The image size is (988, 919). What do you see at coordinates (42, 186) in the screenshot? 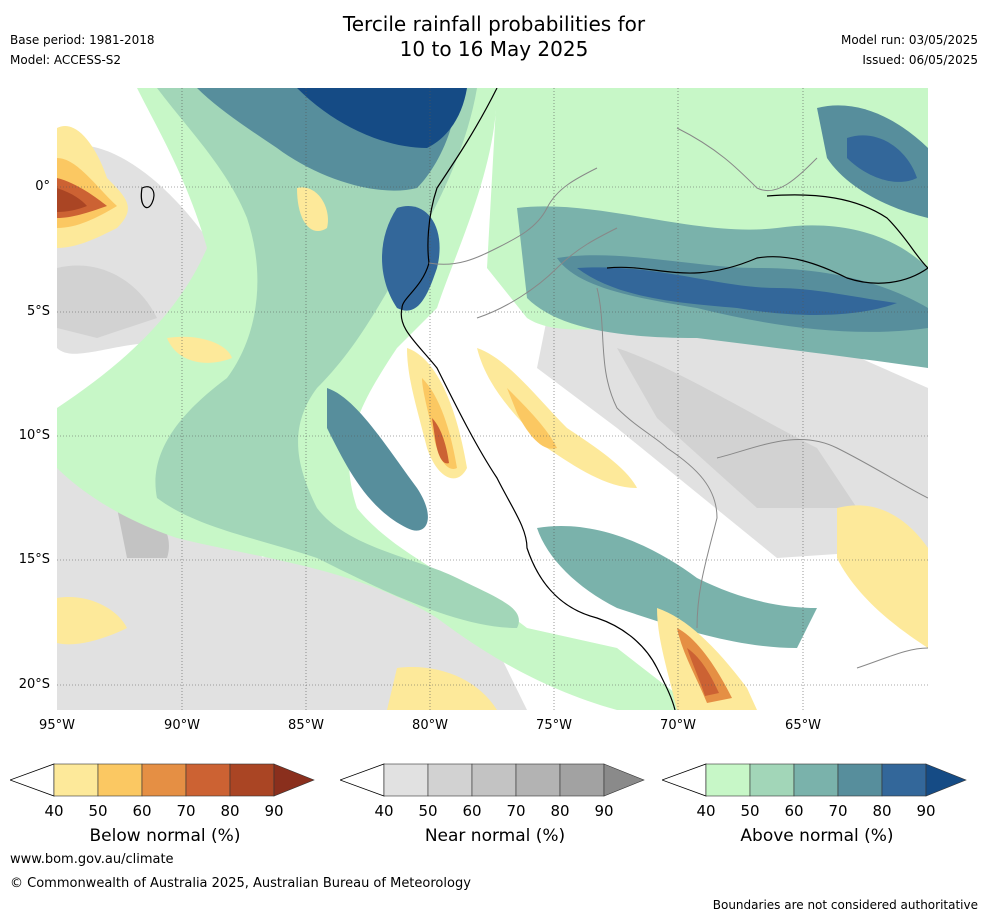
I see `lat-label-0: 0°` at bounding box center [42, 186].